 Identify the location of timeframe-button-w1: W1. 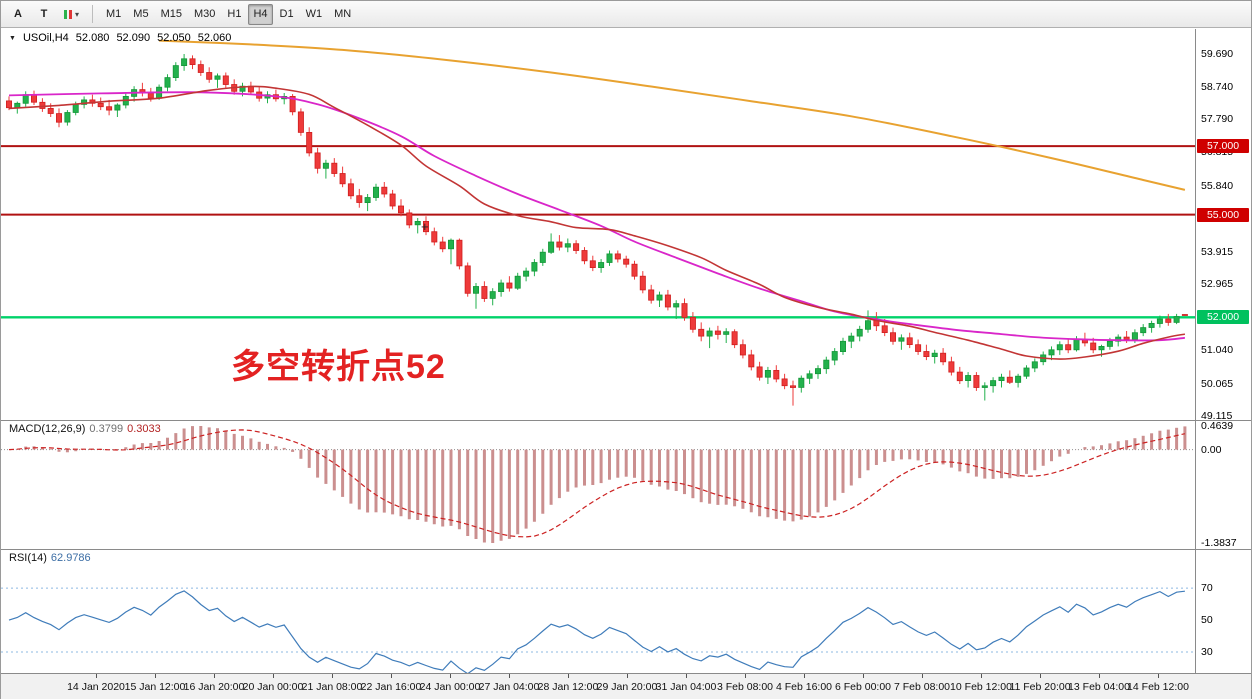
(314, 14).